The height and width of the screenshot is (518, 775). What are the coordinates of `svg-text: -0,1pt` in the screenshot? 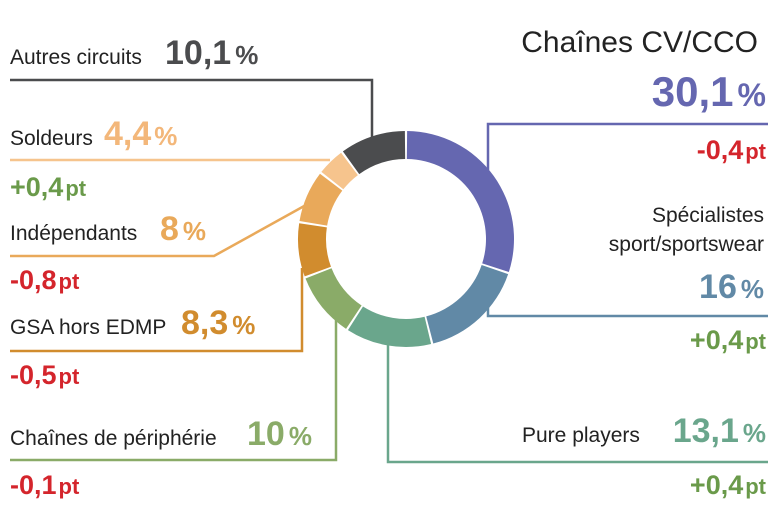 It's located at (45, 485).